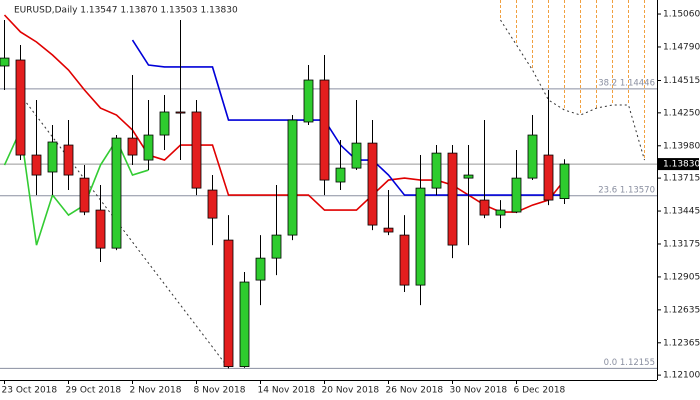  Describe the element at coordinates (629, 363) in the screenshot. I see `fib-label: 0.0 1.12155` at that location.